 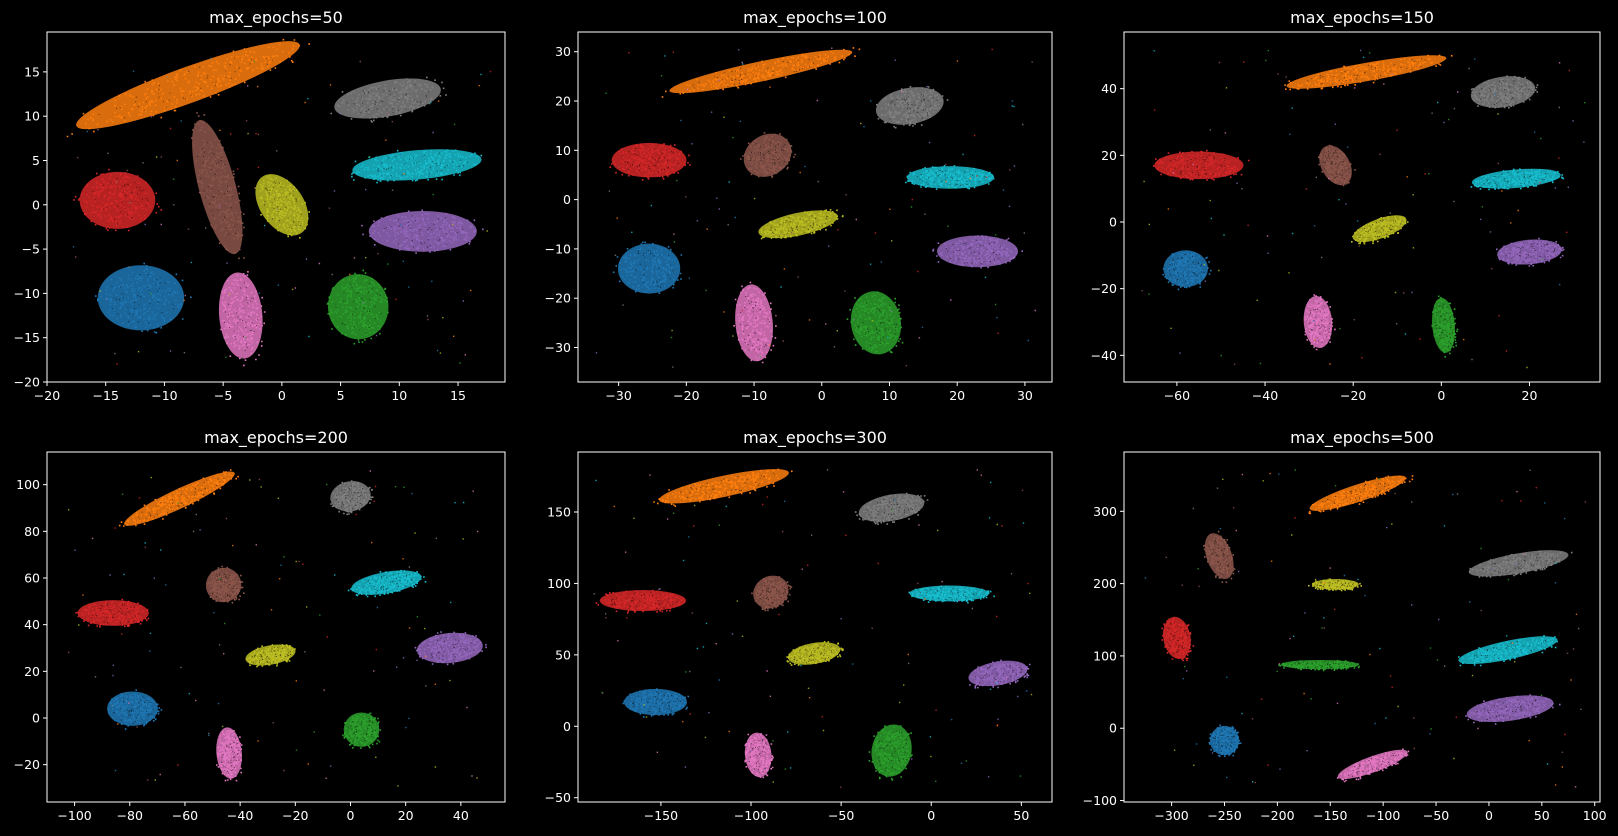 I want to click on stray-points-olive, so click(x=1335, y=228).